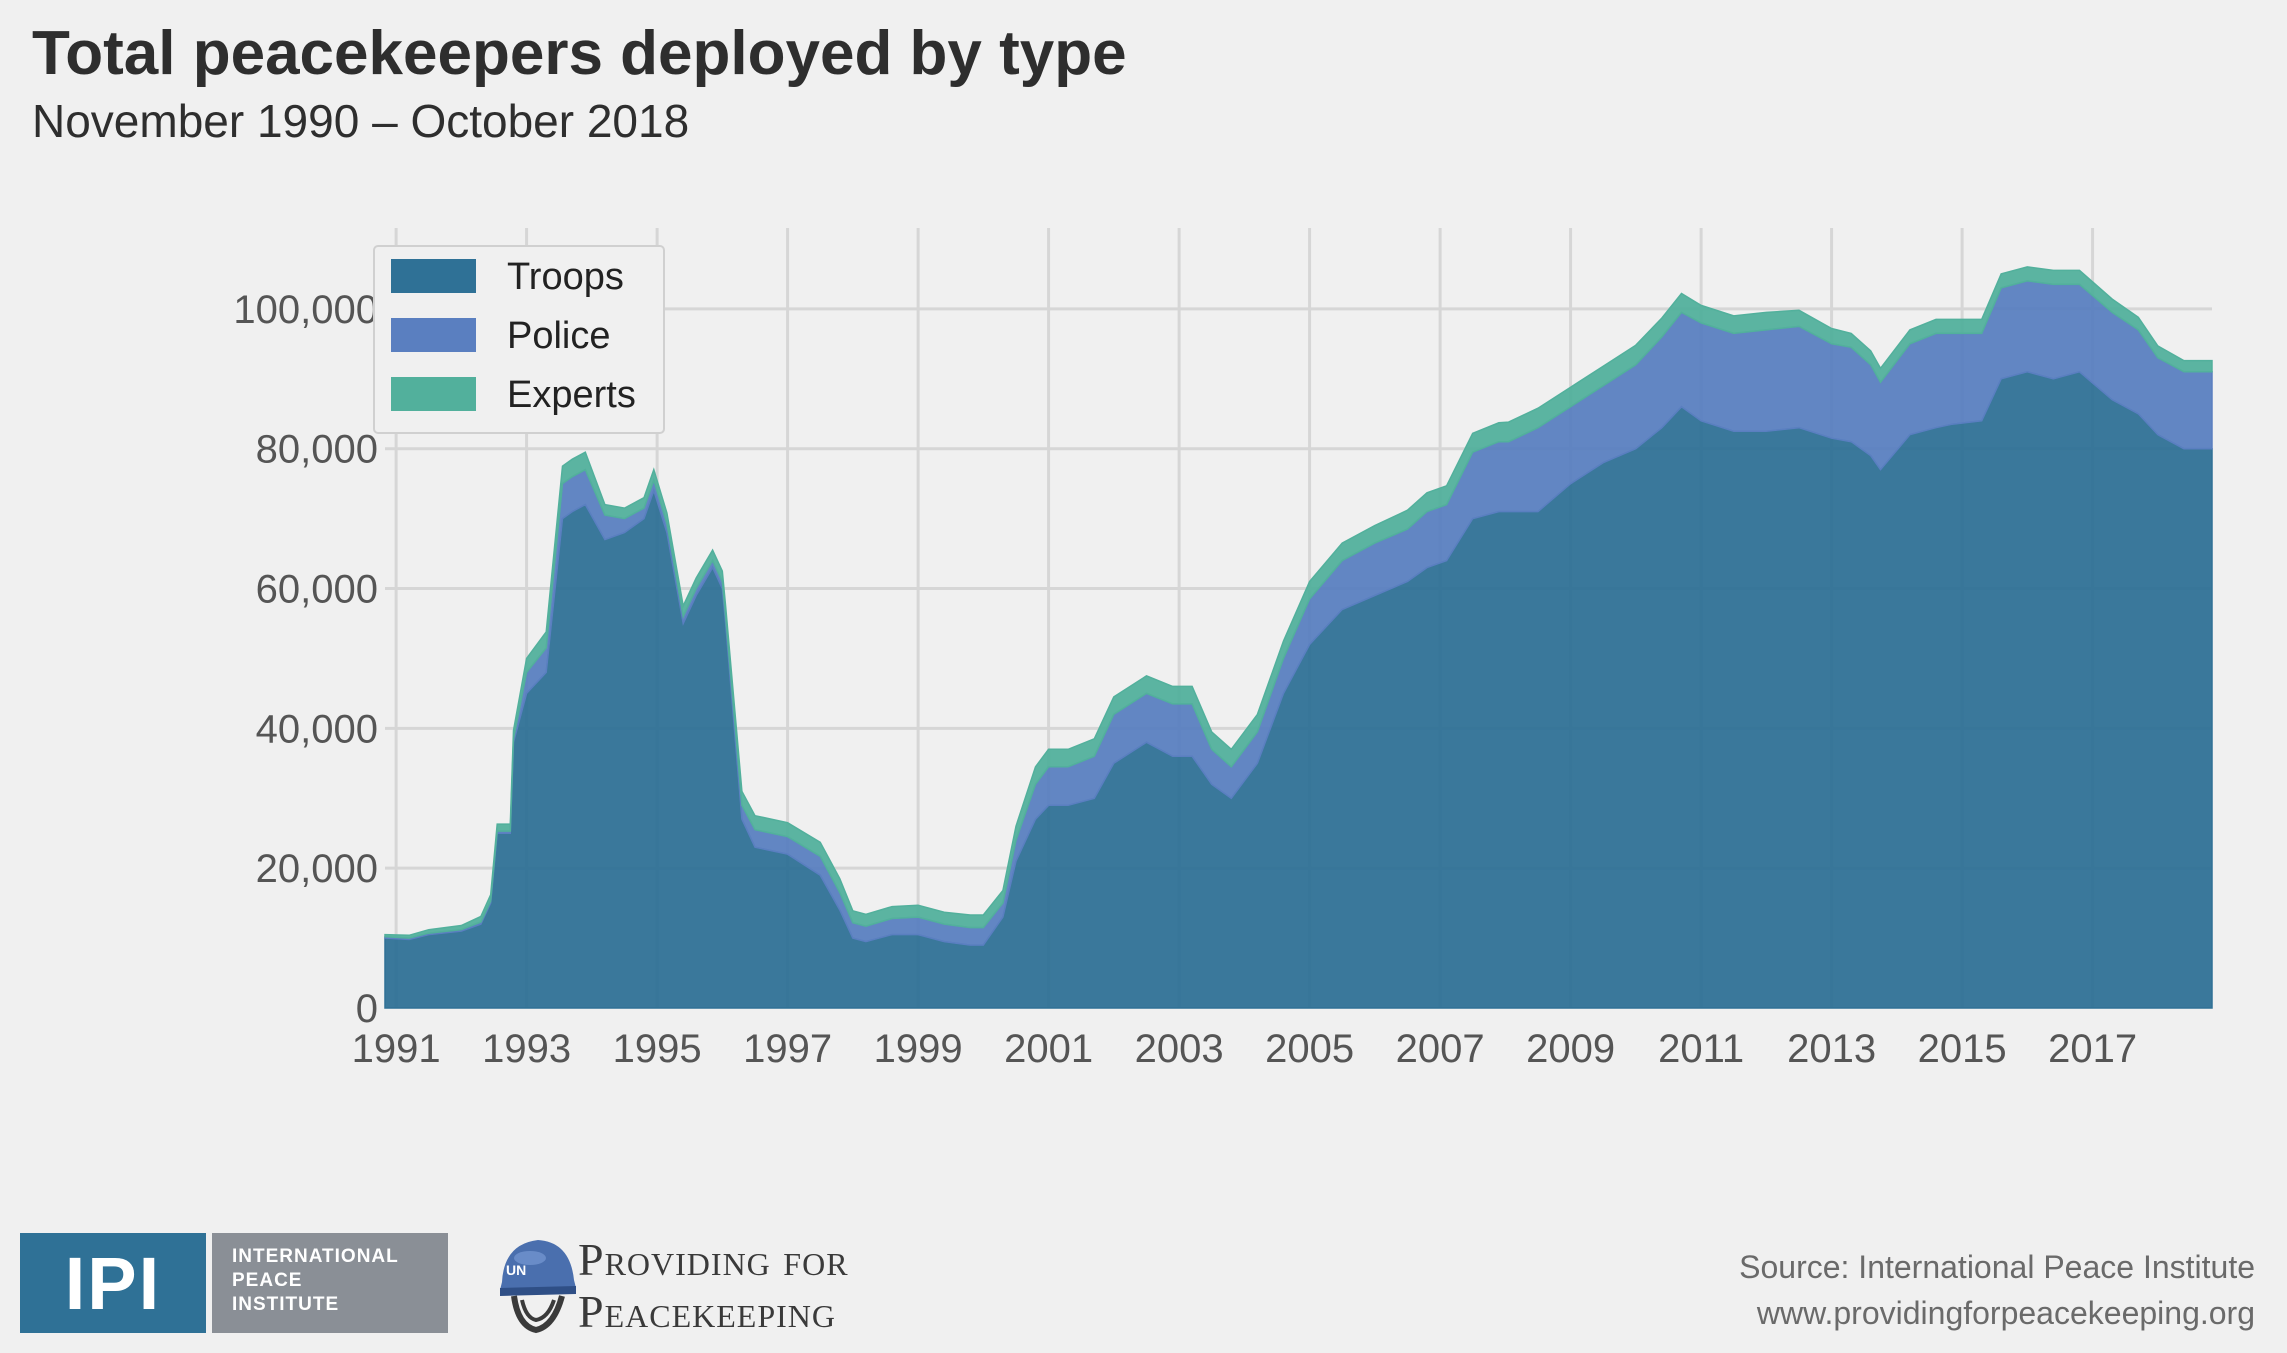 This screenshot has width=2287, height=1353. I want to click on y-tick-label: 60,000, so click(317, 590).